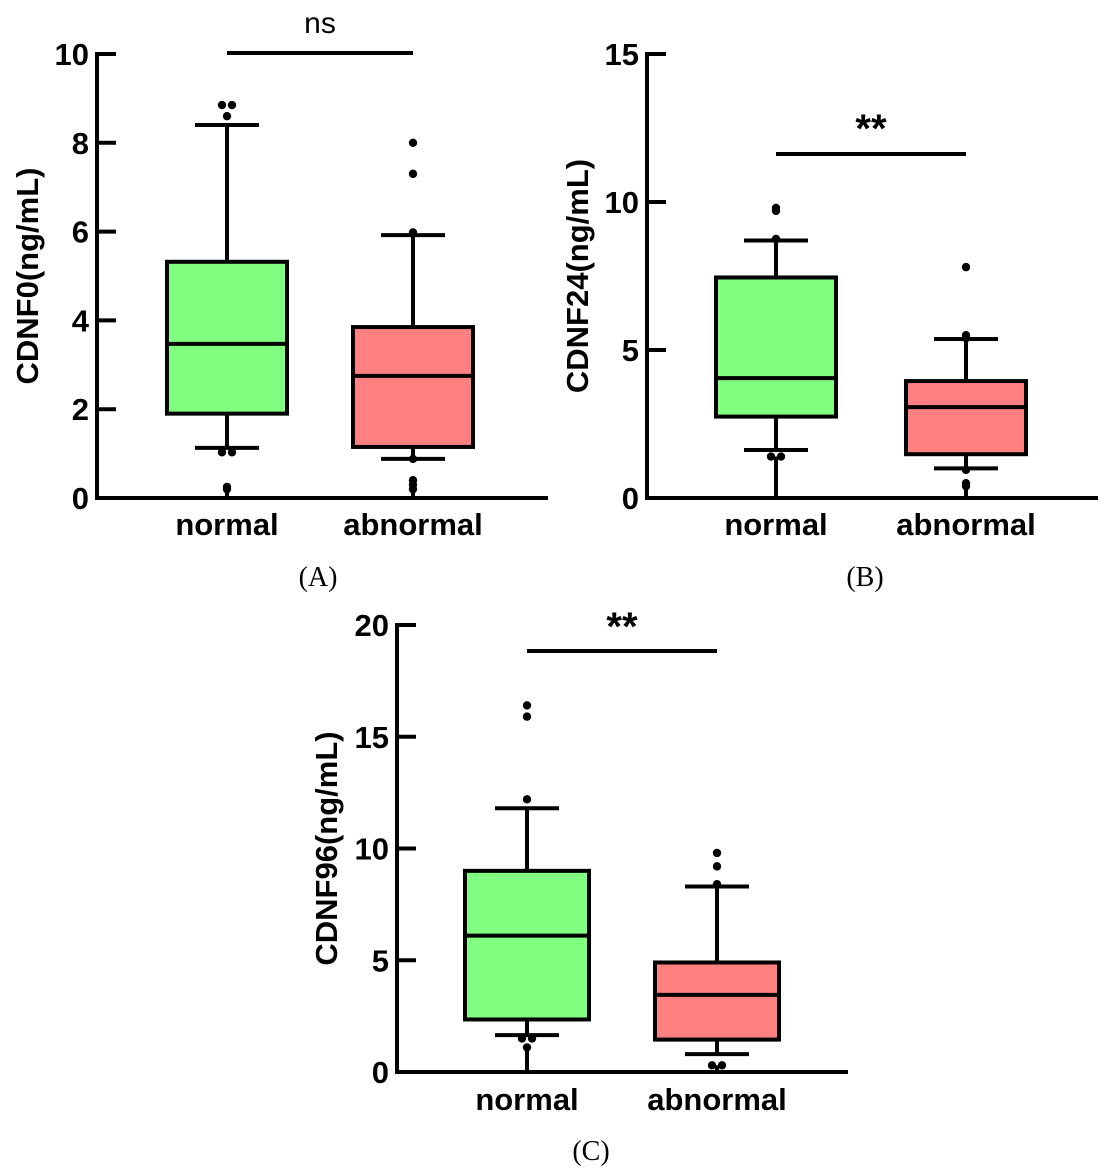 The width and height of the screenshot is (1107, 1171). Describe the element at coordinates (81, 320) in the screenshot. I see `y-tick-label: 4` at that location.